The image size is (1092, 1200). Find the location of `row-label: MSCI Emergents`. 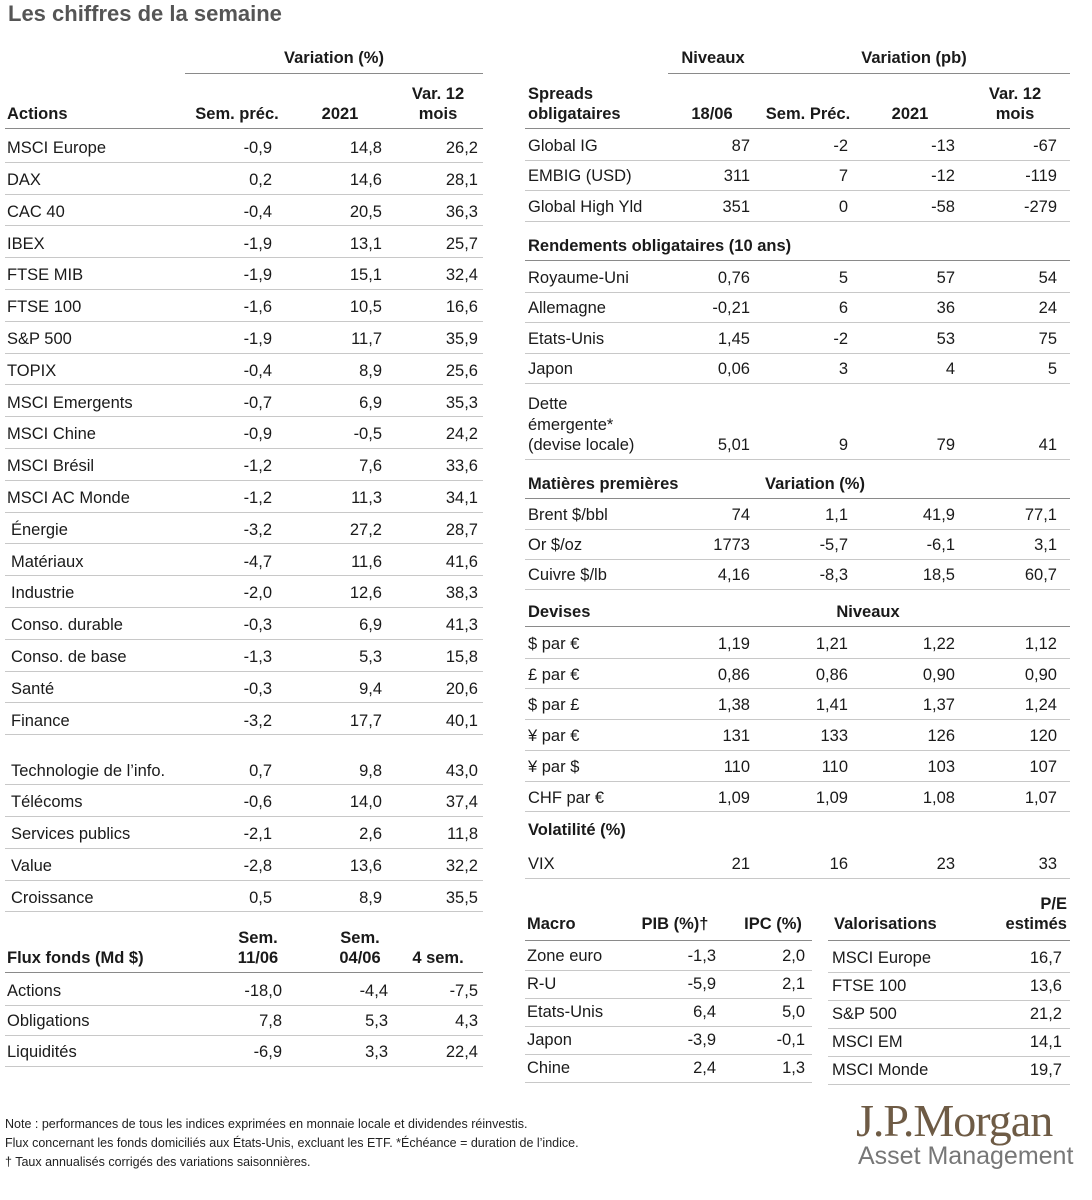

row-label: MSCI Emergents is located at coordinates (70, 402).